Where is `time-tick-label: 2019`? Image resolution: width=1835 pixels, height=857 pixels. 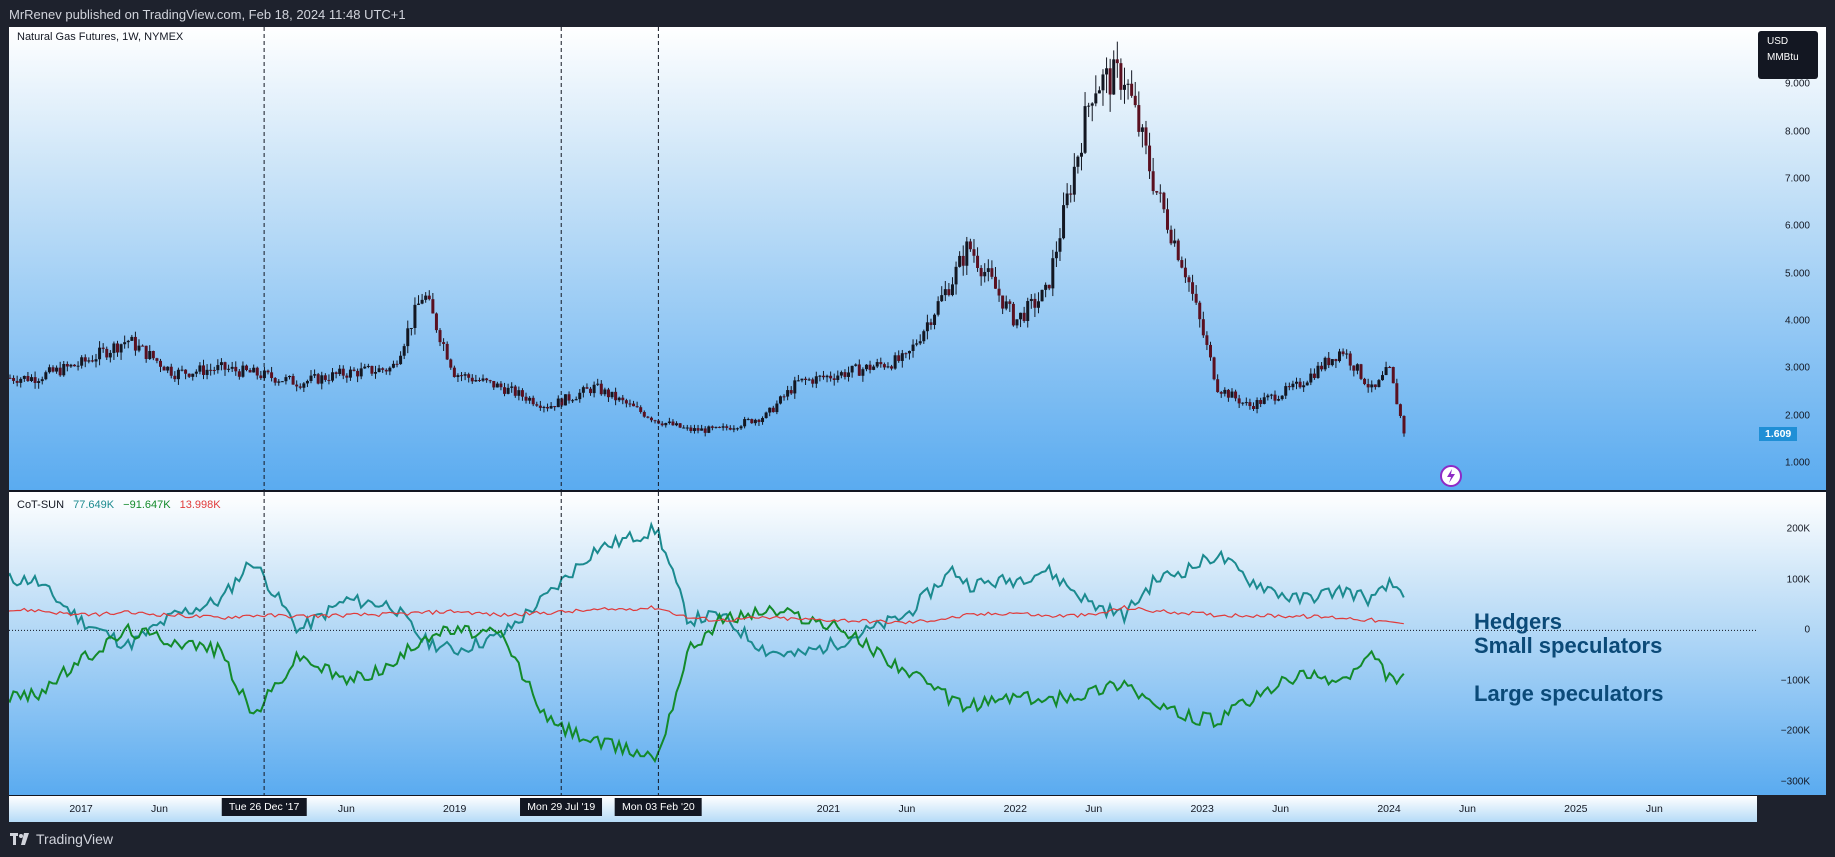 time-tick-label: 2019 is located at coordinates (455, 809).